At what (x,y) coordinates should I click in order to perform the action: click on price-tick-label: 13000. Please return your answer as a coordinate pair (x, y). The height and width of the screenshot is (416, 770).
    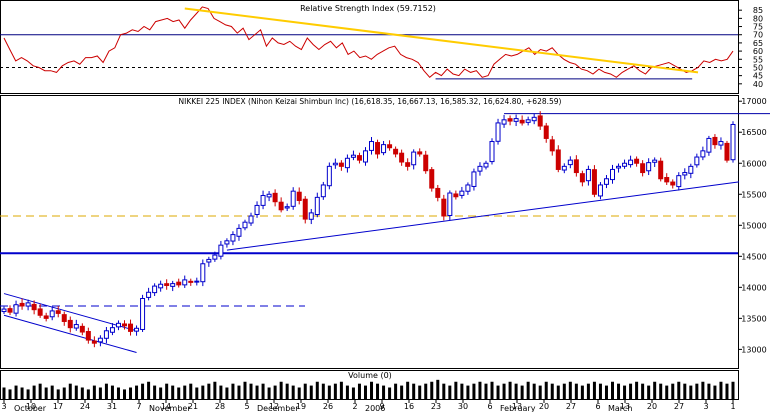
    Looking at the image, I should click on (753, 349).